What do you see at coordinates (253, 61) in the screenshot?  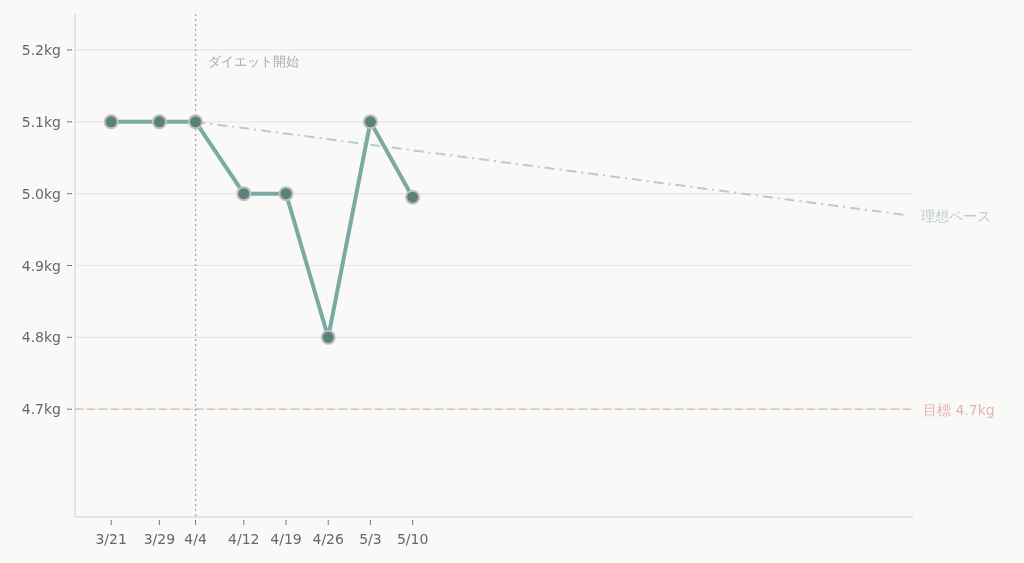 I see `ref-line-label: ダイエット開始` at bounding box center [253, 61].